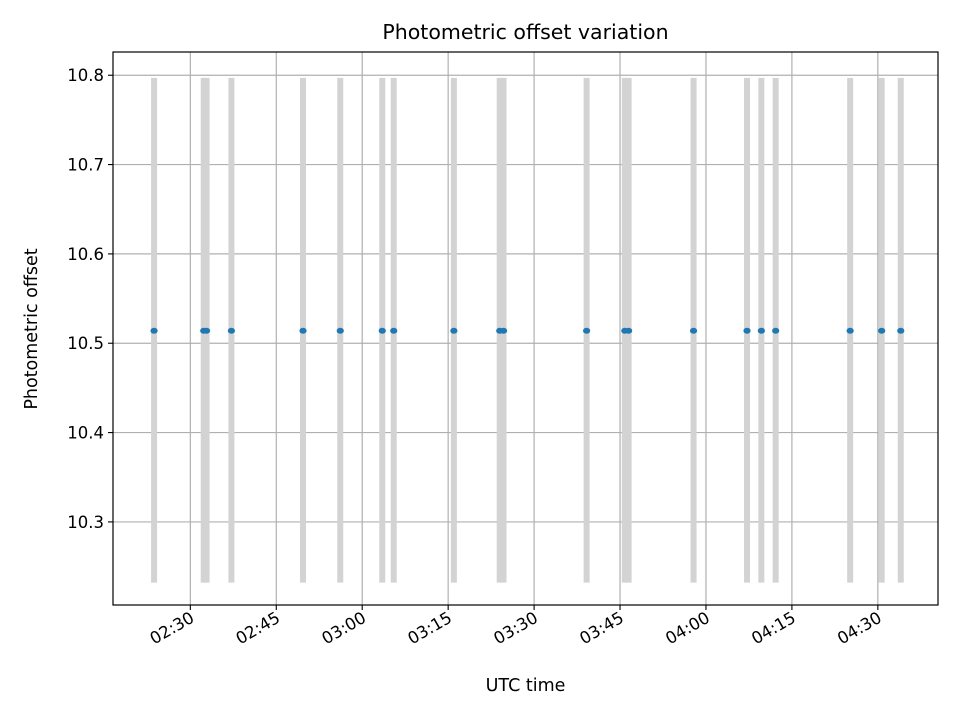 Image resolution: width=960 pixels, height=724 pixels. Describe the element at coordinates (32, 328) in the screenshot. I see `y-axis-label: Photometric offset` at that location.